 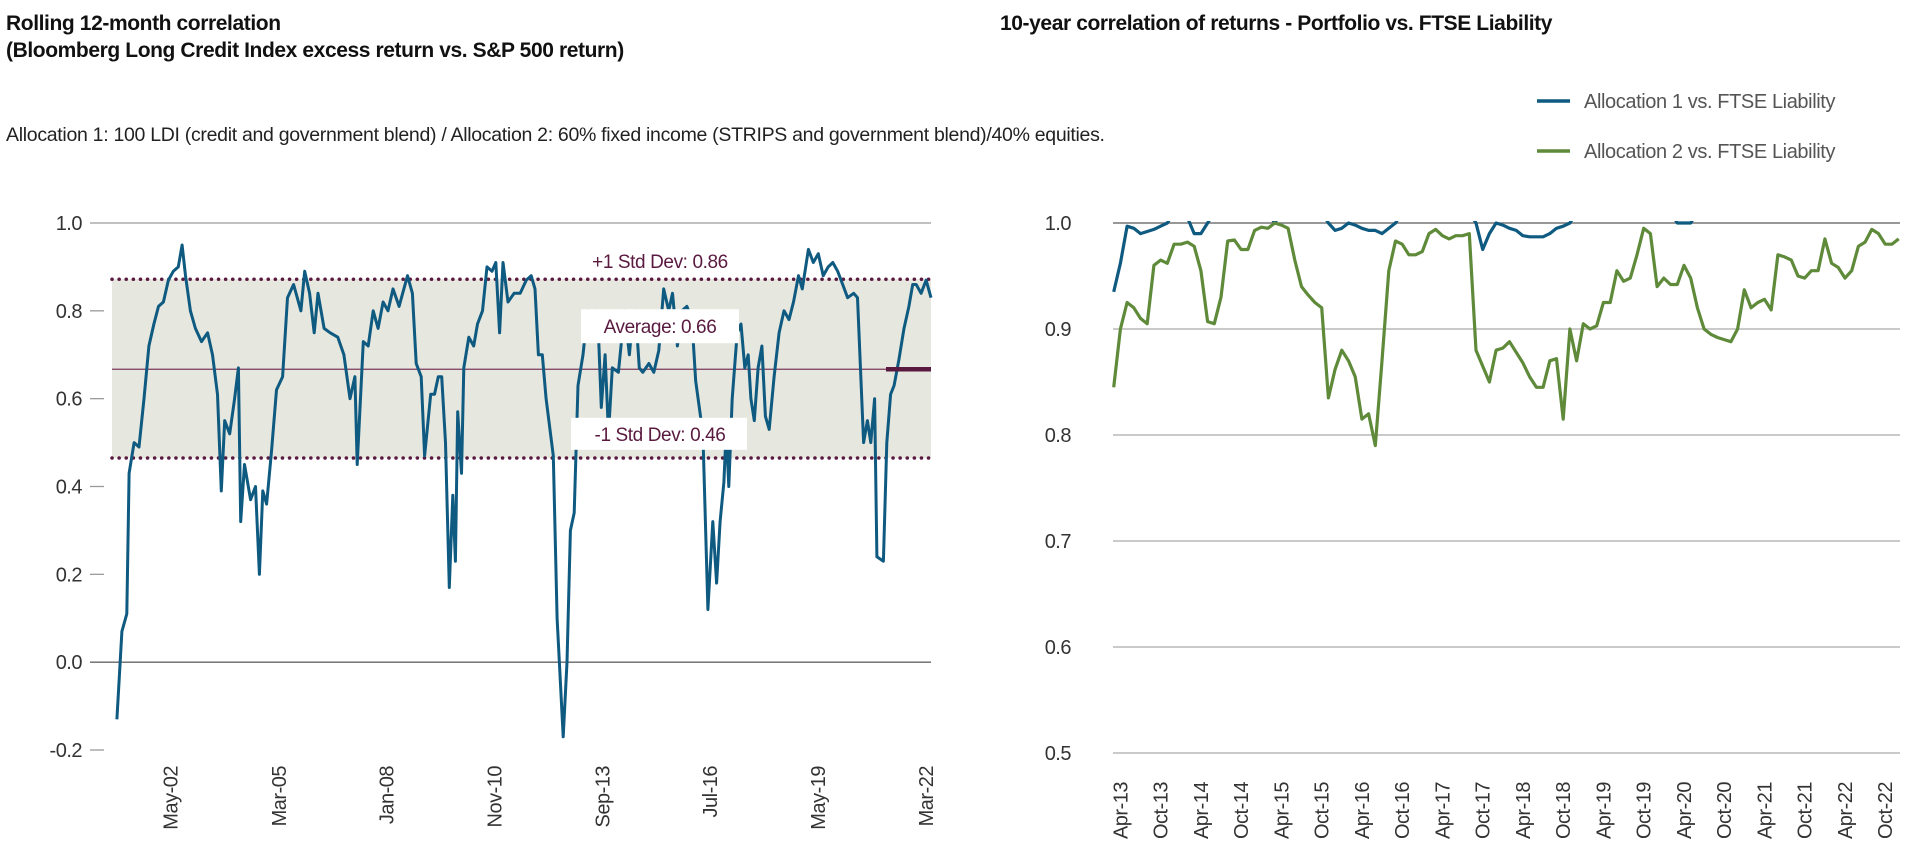 What do you see at coordinates (69, 575) in the screenshot?
I see `y-tick-label: 0.2` at bounding box center [69, 575].